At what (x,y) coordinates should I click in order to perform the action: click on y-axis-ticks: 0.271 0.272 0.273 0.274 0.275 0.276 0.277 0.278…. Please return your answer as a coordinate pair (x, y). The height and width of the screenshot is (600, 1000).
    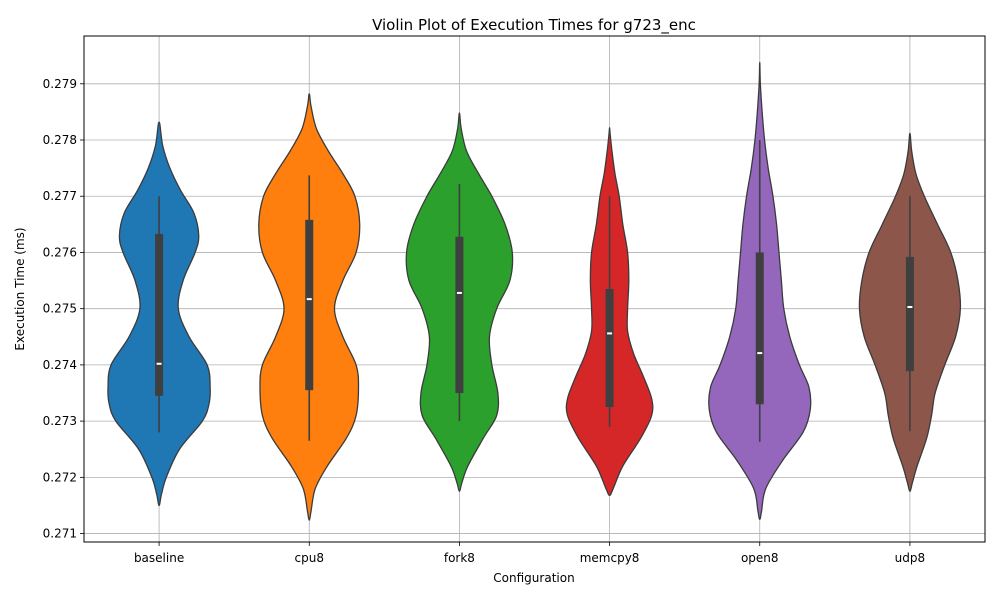
    Looking at the image, I should click on (63, 309).